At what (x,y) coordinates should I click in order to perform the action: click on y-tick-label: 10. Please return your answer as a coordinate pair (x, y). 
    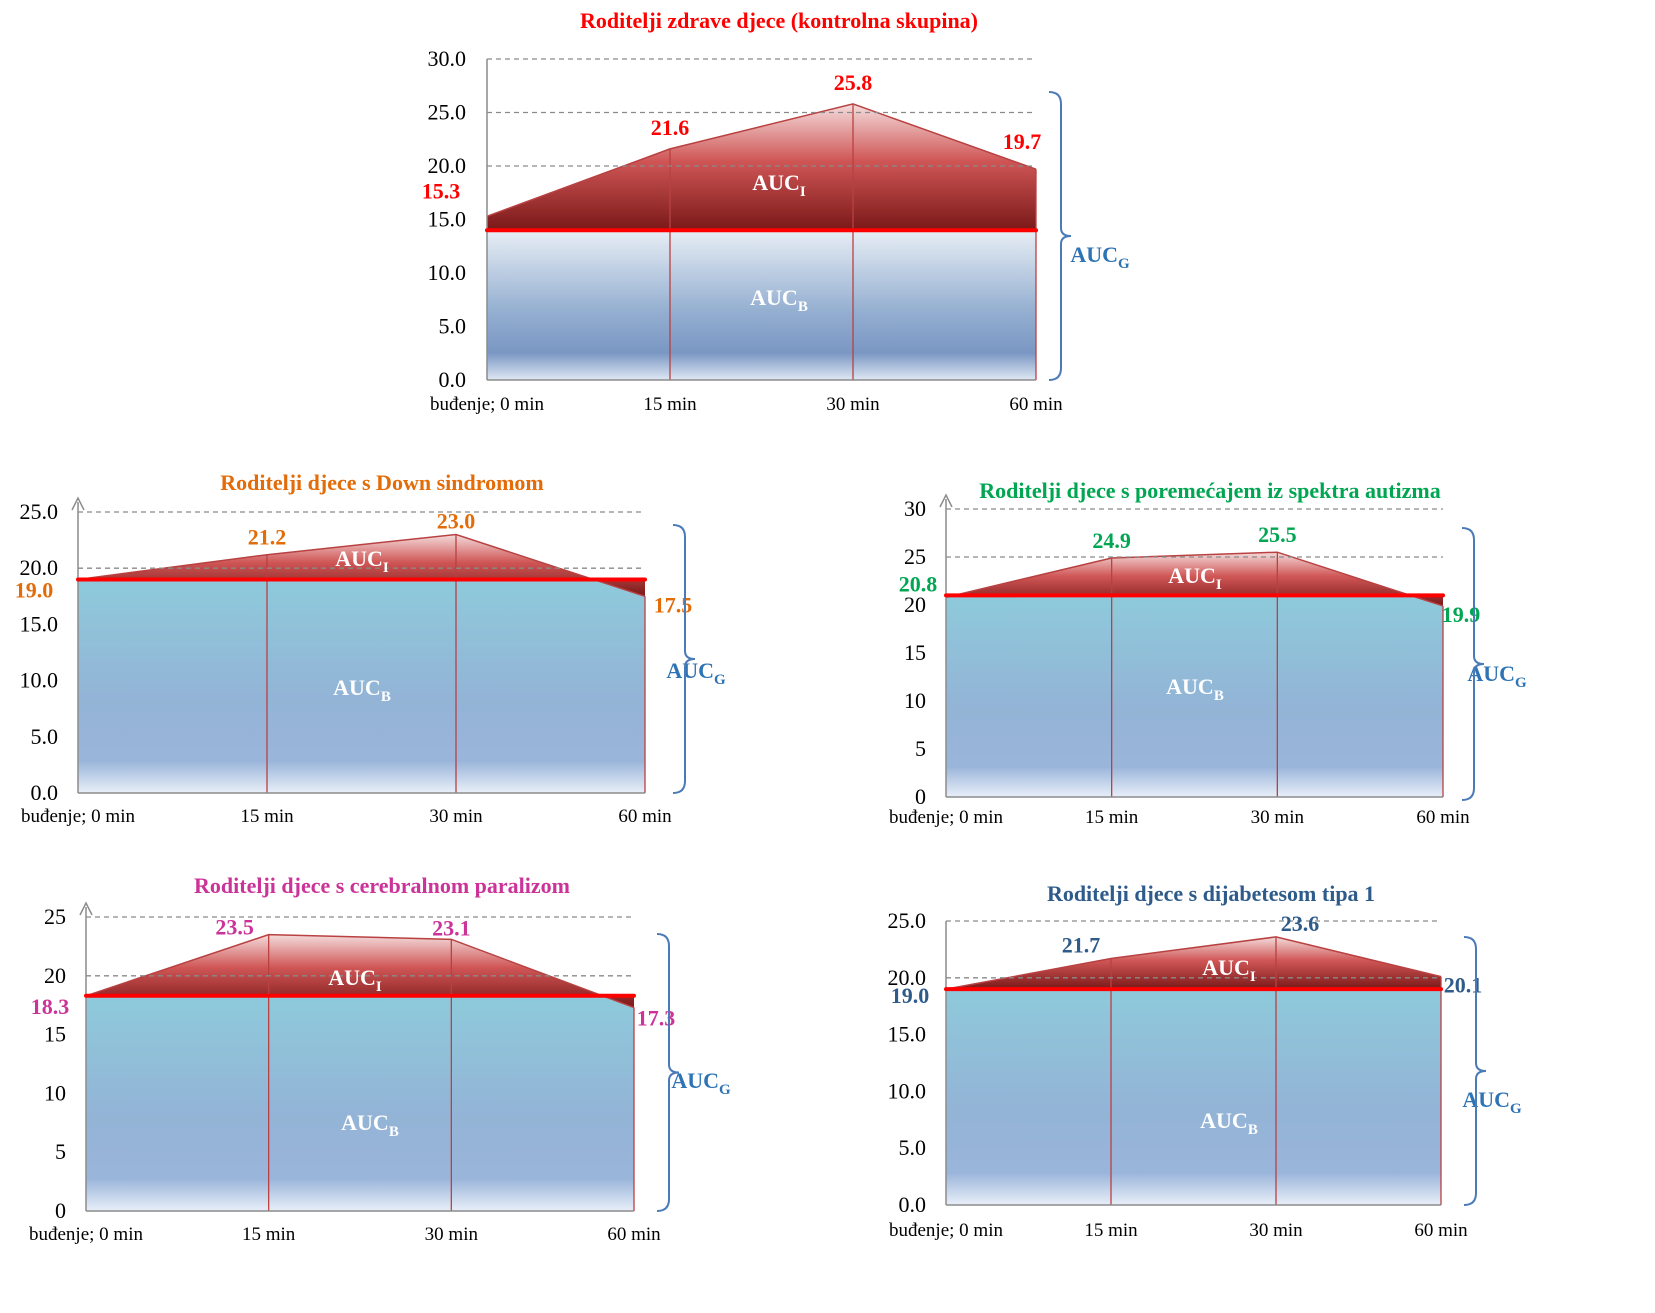
    Looking at the image, I should click on (55, 1092).